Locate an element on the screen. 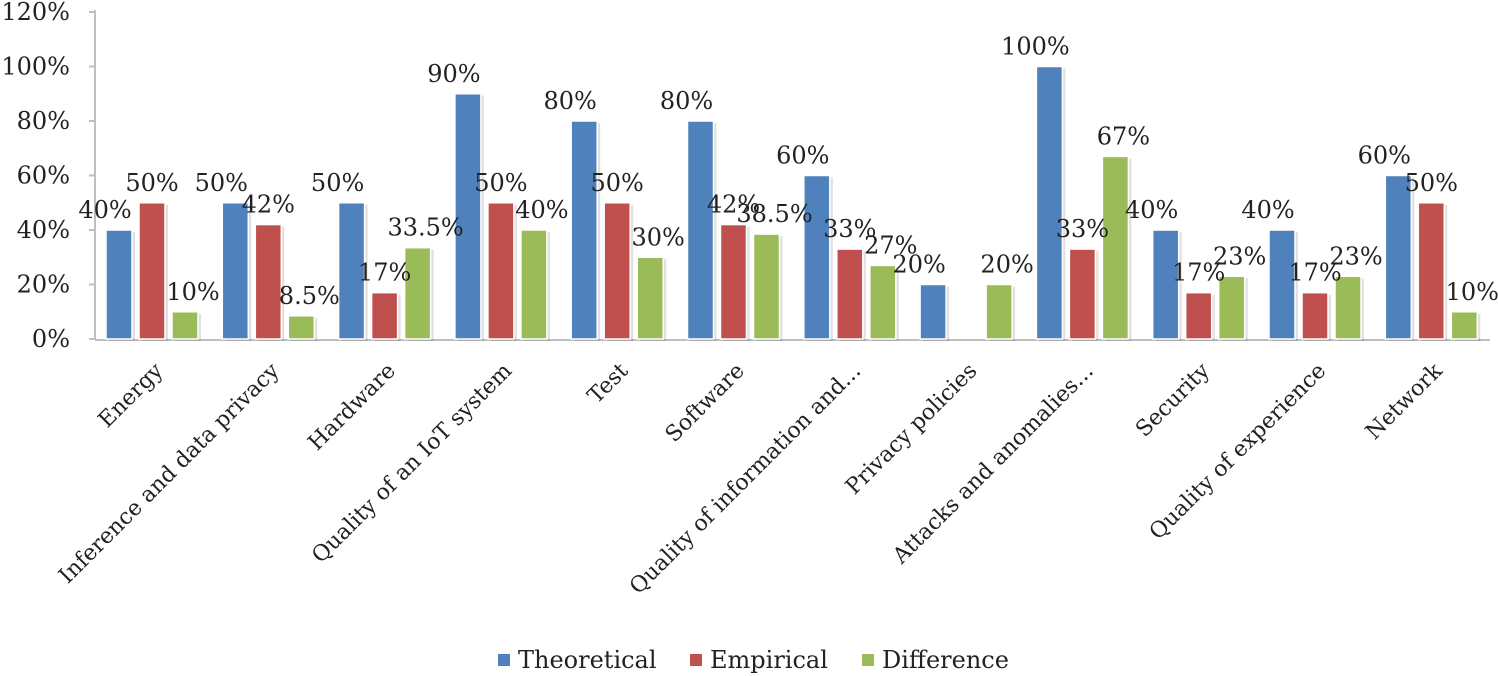  legend-label-difference: Difference is located at coordinates (945, 660).